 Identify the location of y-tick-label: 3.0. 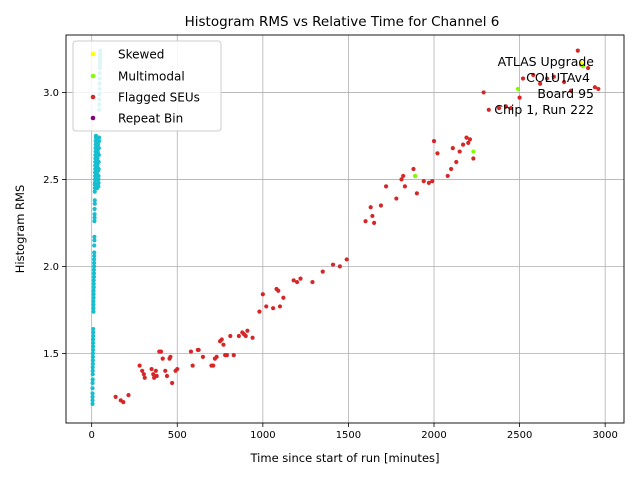
(51, 93).